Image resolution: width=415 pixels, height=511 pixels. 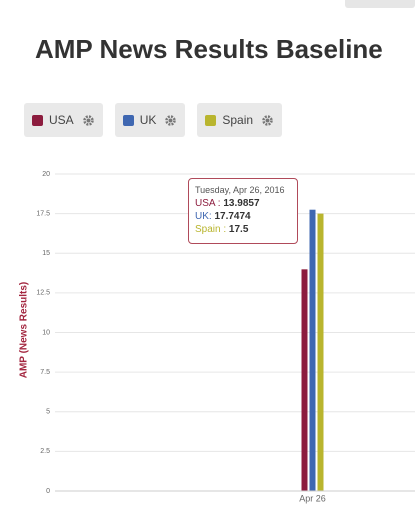 What do you see at coordinates (208, 203) in the screenshot?
I see `tooltip-label: USA :` at bounding box center [208, 203].